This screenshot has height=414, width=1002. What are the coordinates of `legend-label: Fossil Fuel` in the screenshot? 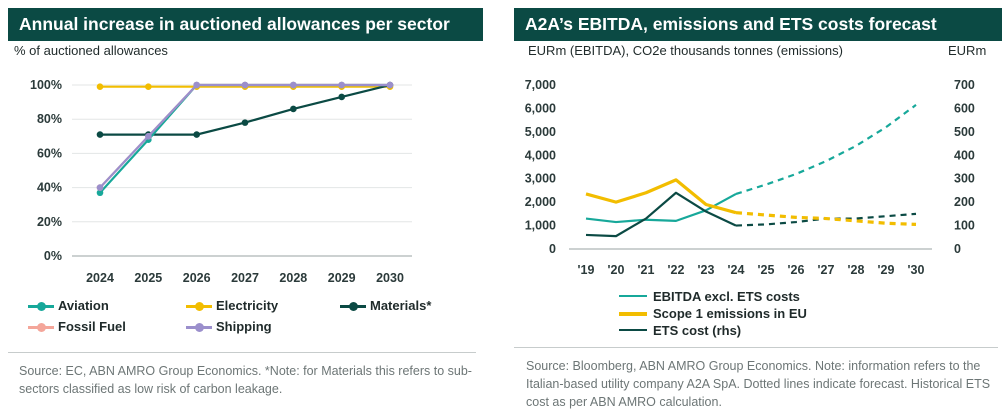 It's located at (92, 326).